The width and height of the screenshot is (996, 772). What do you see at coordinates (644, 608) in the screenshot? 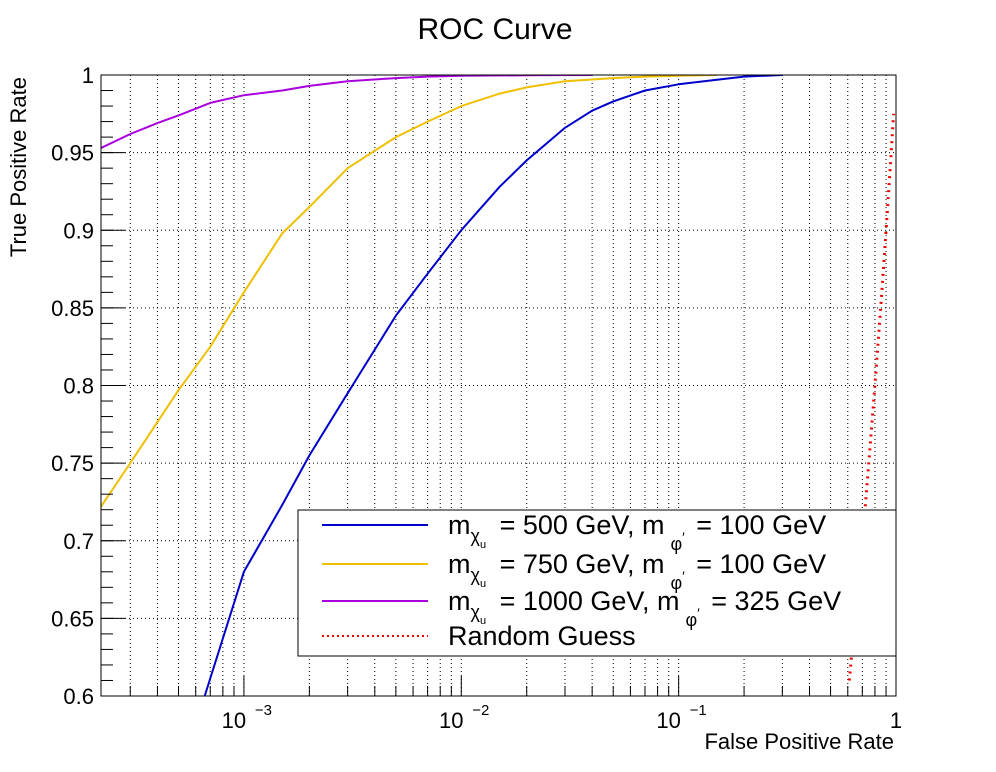
I see `legend-label-3: mχu = 1000 GeV, mφ′ = 325 GeV` at bounding box center [644, 608].